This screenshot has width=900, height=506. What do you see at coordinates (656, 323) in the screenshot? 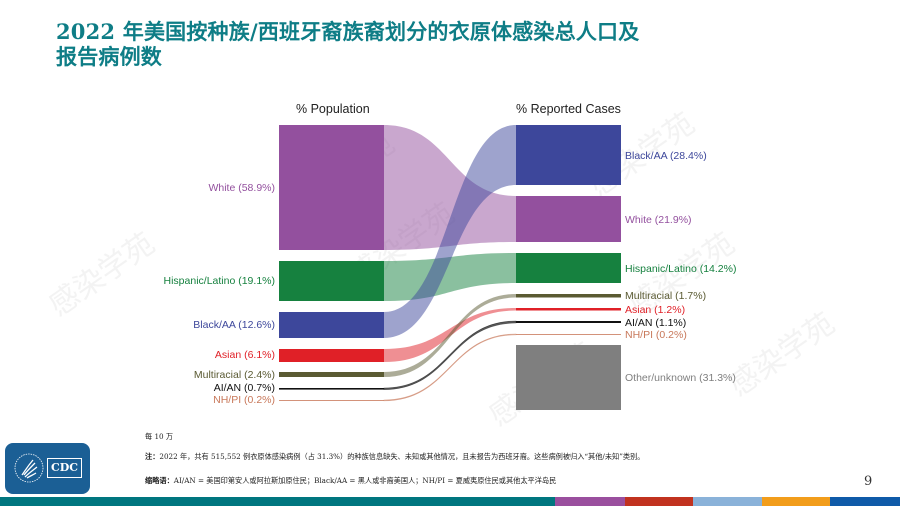
I see `right-label-aian: AI/AN (1.1%)` at bounding box center [656, 323].